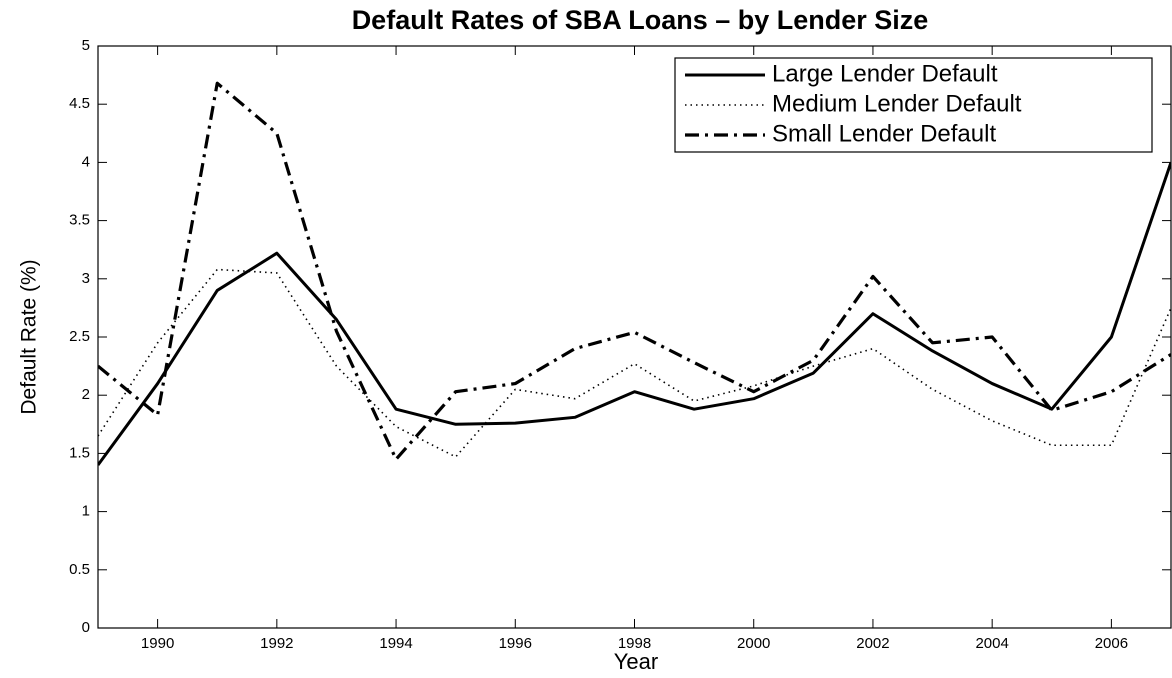  I want to click on legend-label: Small Lender Default, so click(884, 133).